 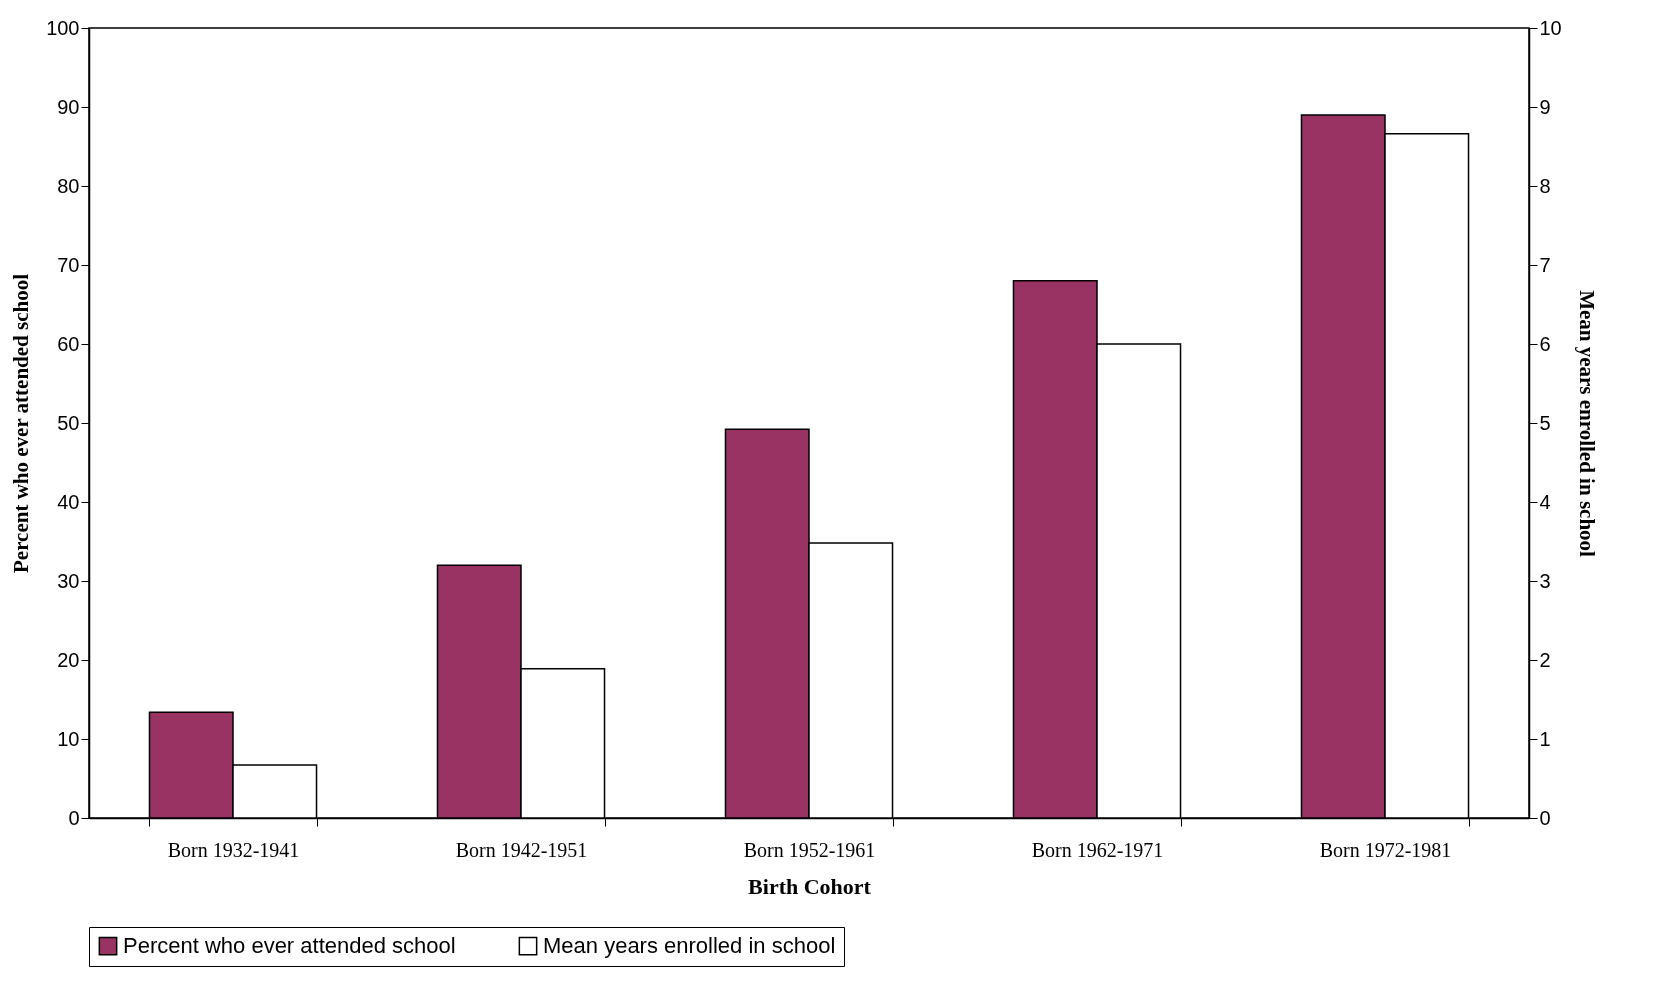 What do you see at coordinates (63, 27) in the screenshot?
I see `y-tick-label: 100` at bounding box center [63, 27].